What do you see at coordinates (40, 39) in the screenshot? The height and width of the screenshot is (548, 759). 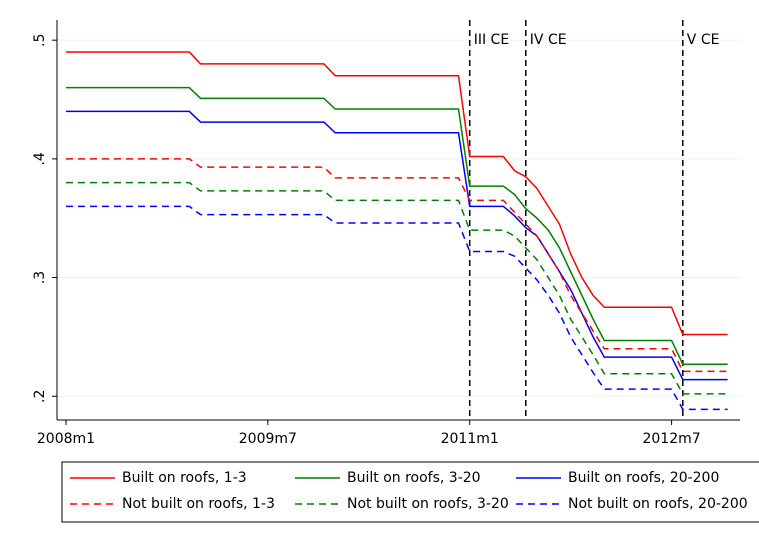 I see `y-tick-label: .5` at bounding box center [40, 39].